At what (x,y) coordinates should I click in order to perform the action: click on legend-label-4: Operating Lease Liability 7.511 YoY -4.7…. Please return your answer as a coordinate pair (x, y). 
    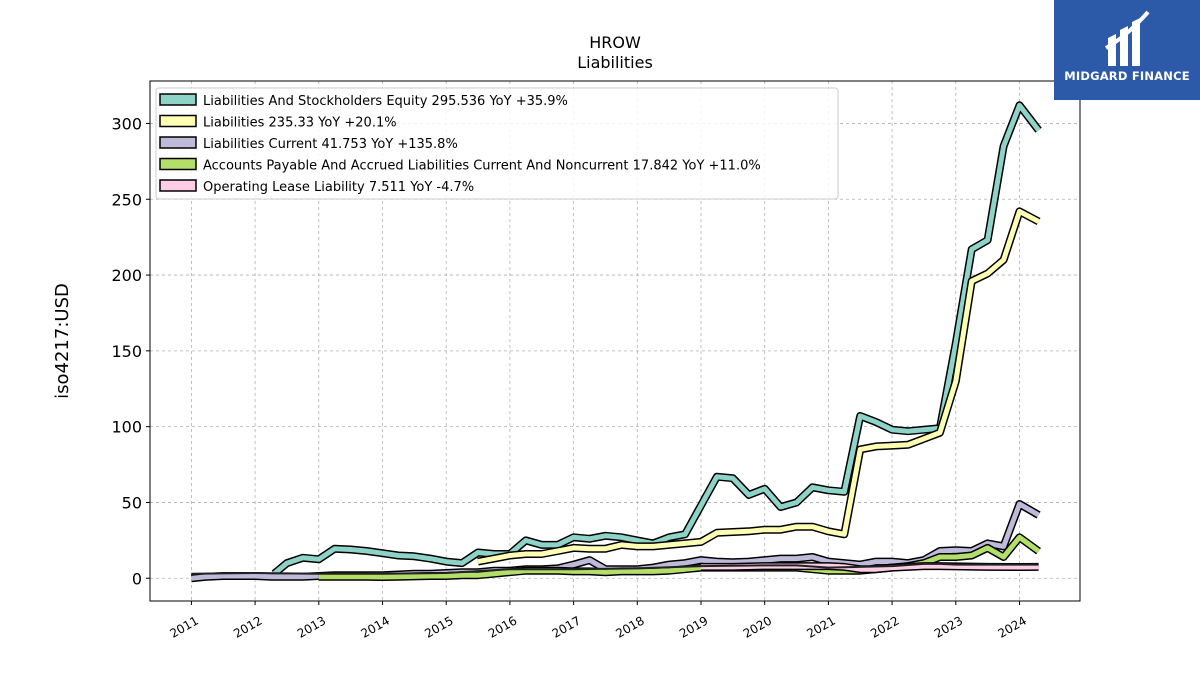
    Looking at the image, I should click on (338, 187).